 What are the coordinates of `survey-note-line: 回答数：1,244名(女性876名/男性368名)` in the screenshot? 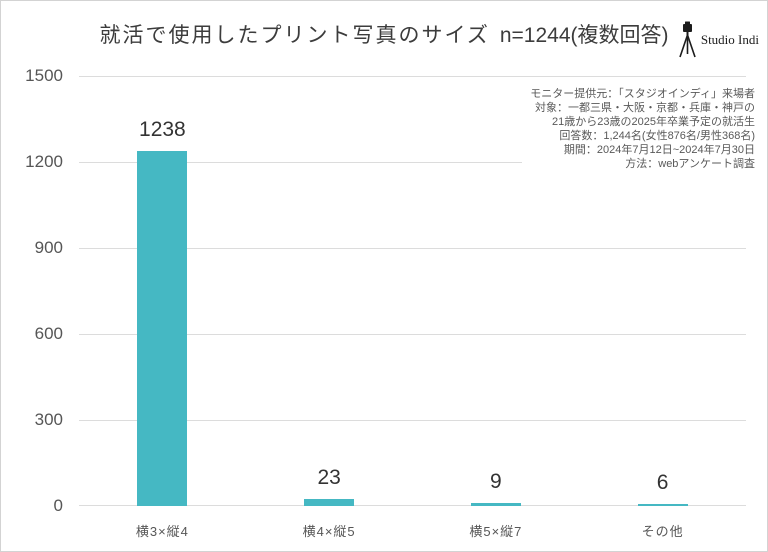 It's located at (657, 136).